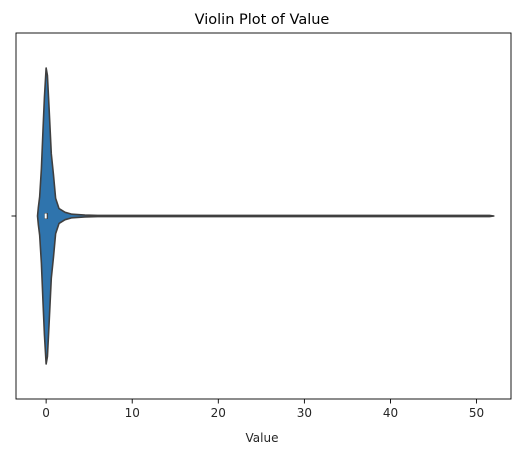  I want to click on x-tick-label-2: 20, so click(218, 413).